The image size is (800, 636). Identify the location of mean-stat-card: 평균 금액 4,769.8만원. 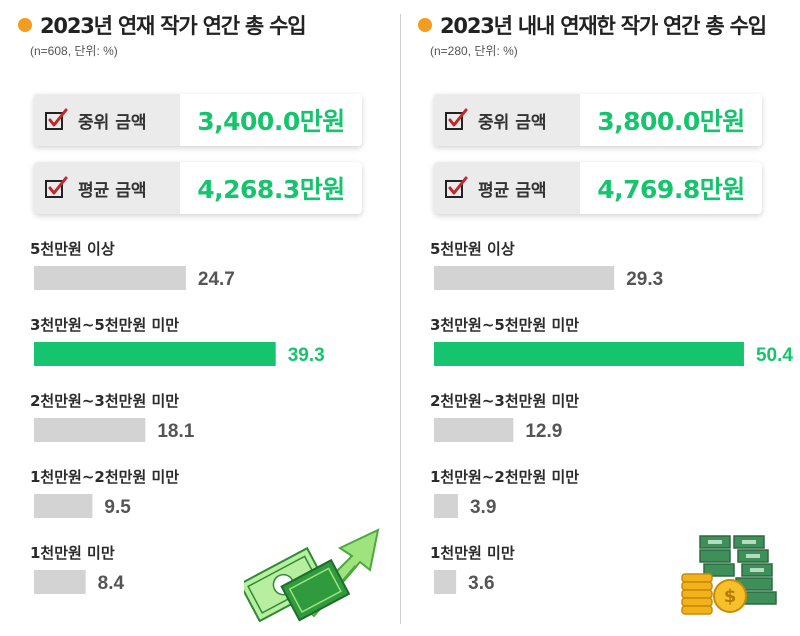
(598, 188).